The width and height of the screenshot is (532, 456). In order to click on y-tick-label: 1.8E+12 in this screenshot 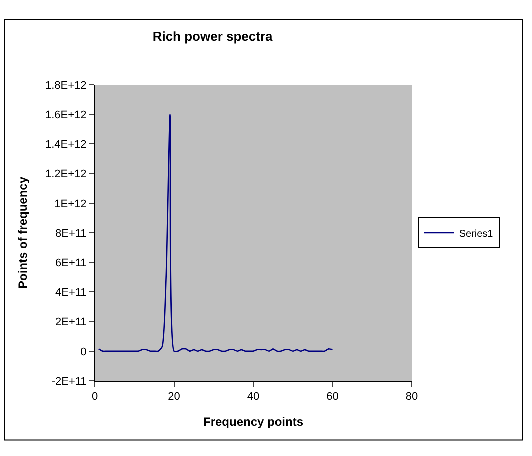, I will do `click(66, 86)`.